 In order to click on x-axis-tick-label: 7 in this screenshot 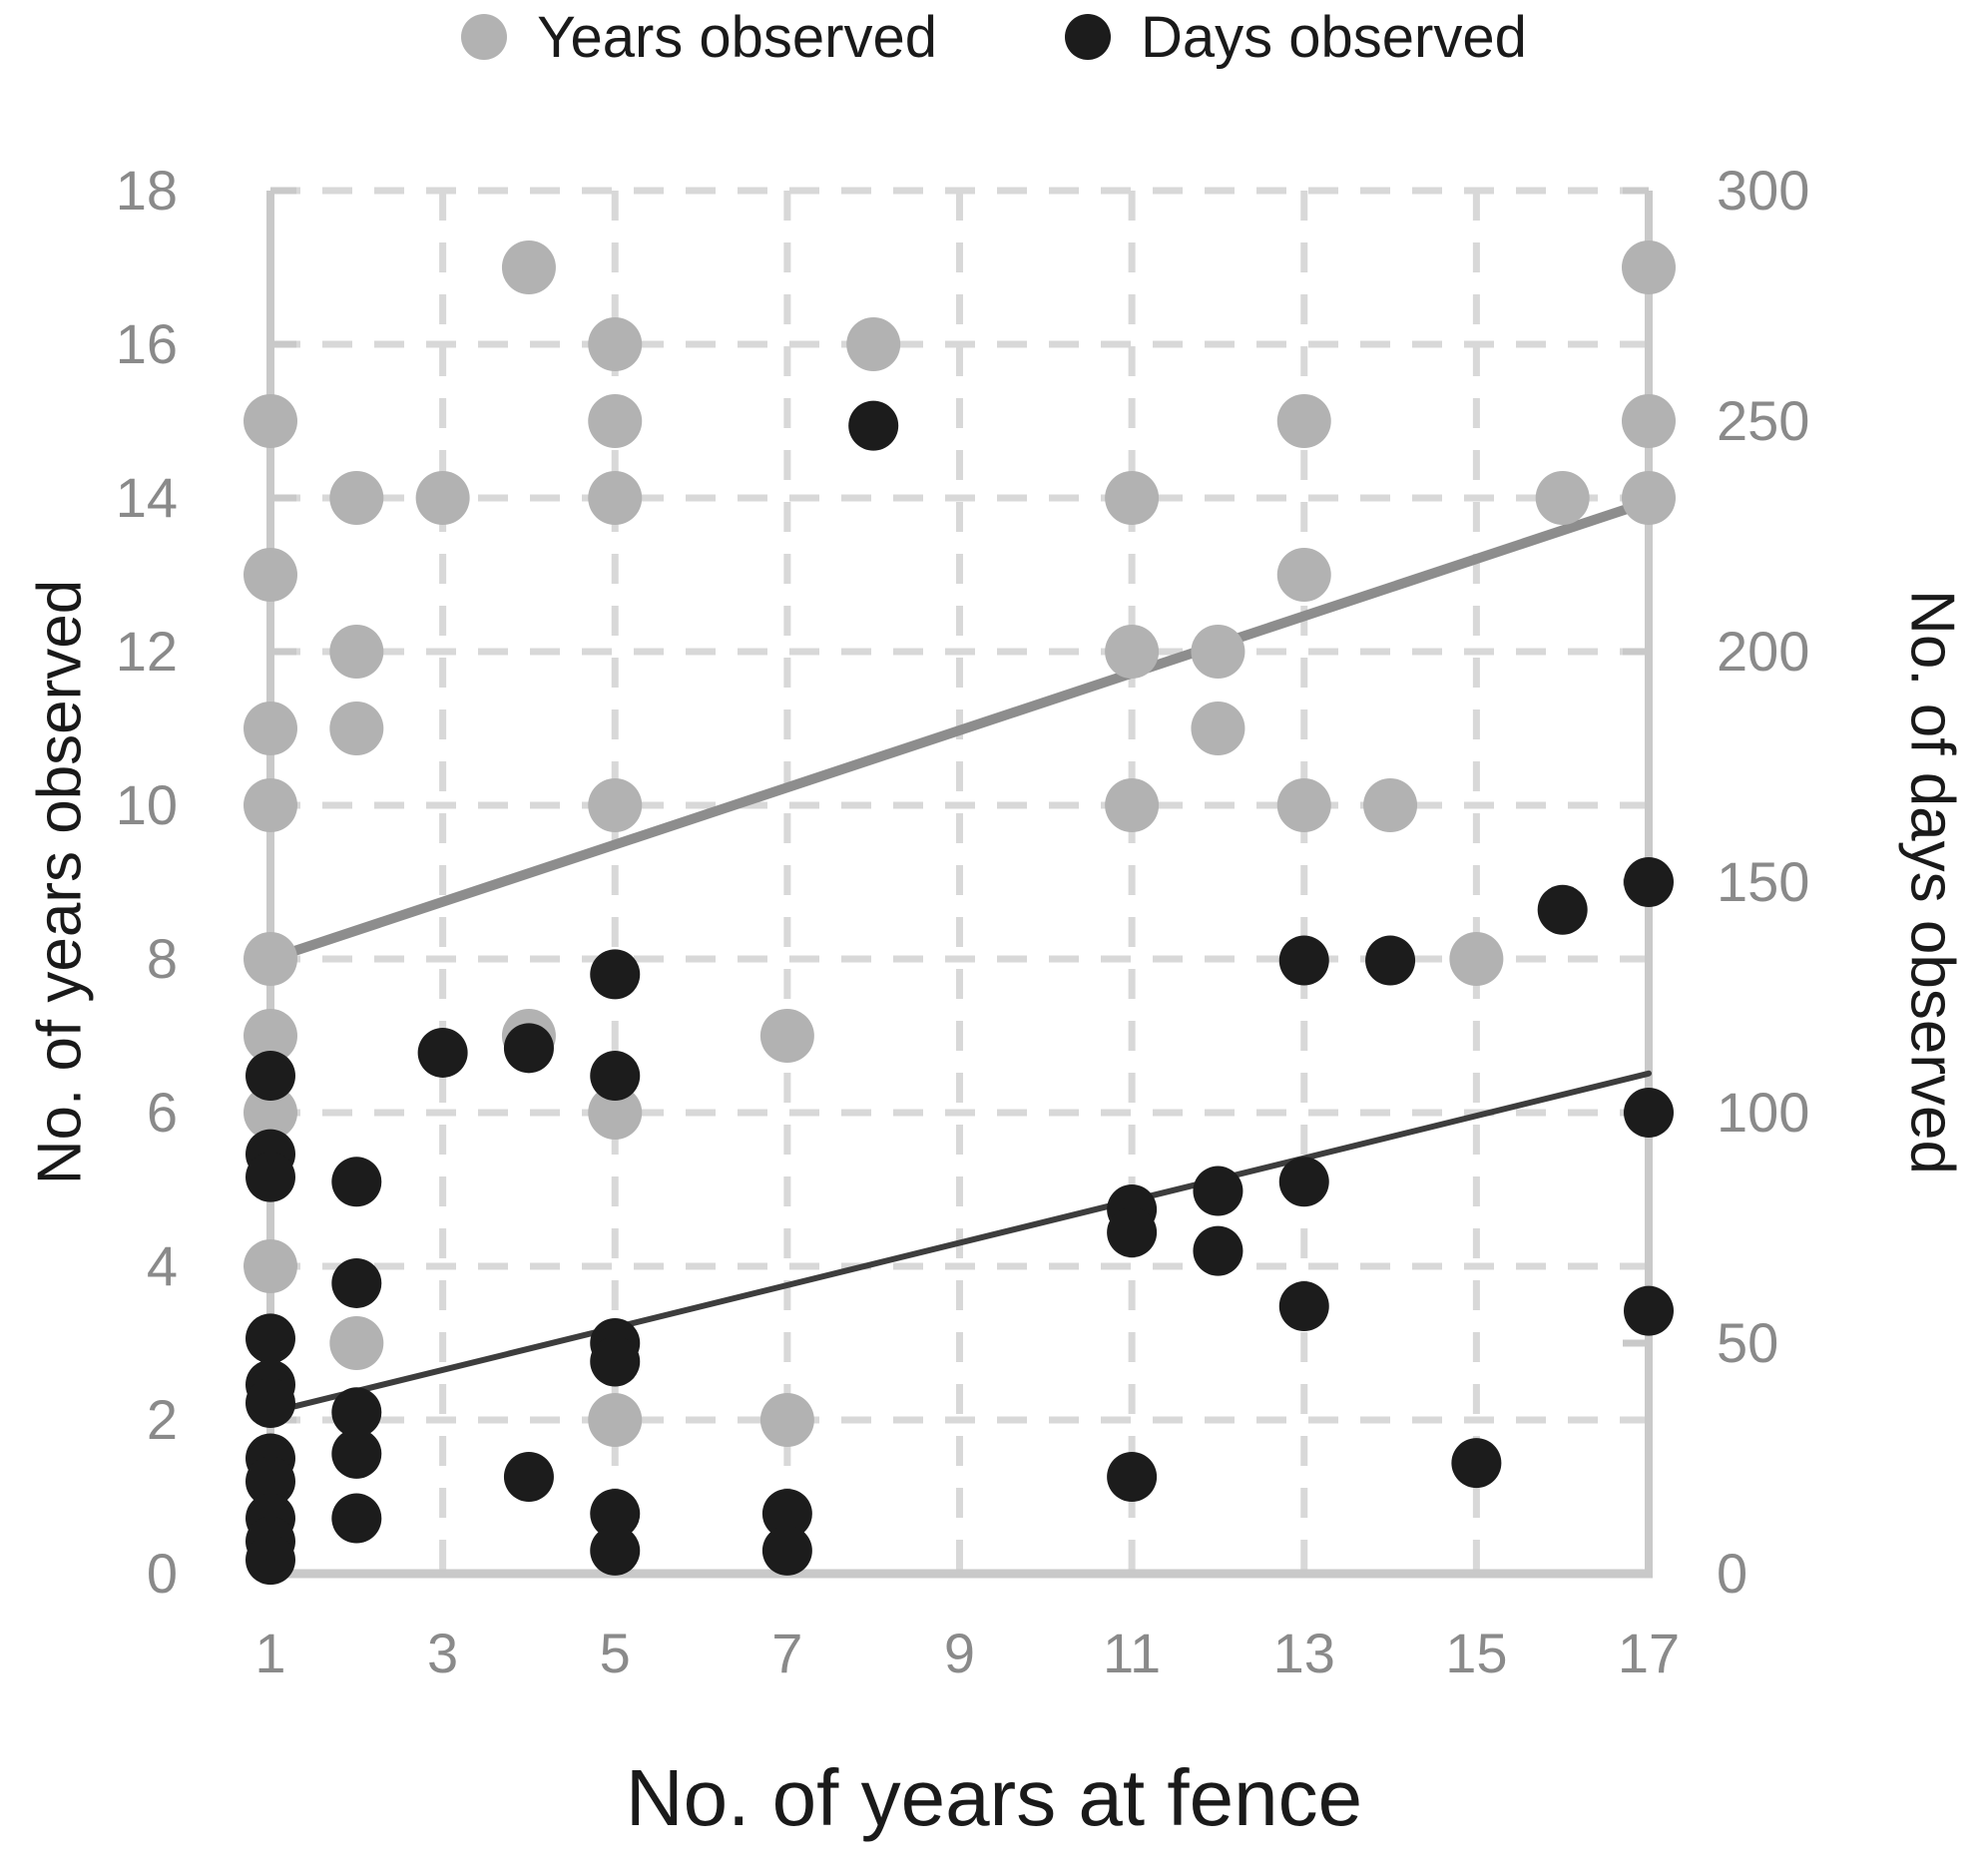, I will do `click(787, 1653)`.